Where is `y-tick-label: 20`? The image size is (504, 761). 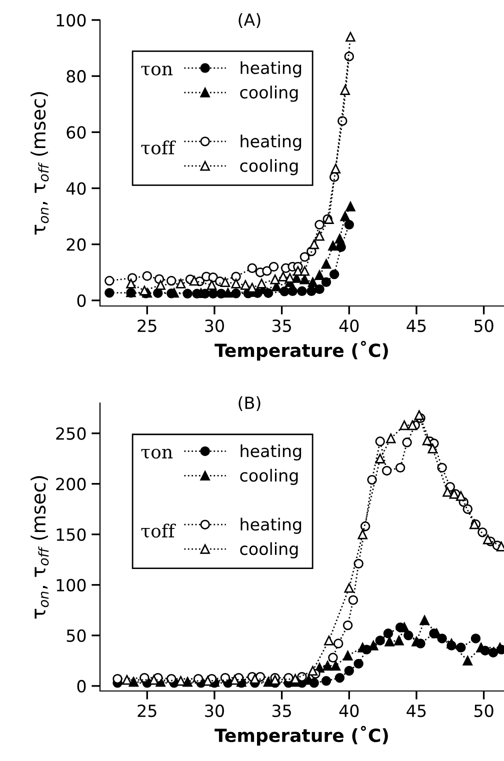
y-tick-label: 20 is located at coordinates (76, 244).